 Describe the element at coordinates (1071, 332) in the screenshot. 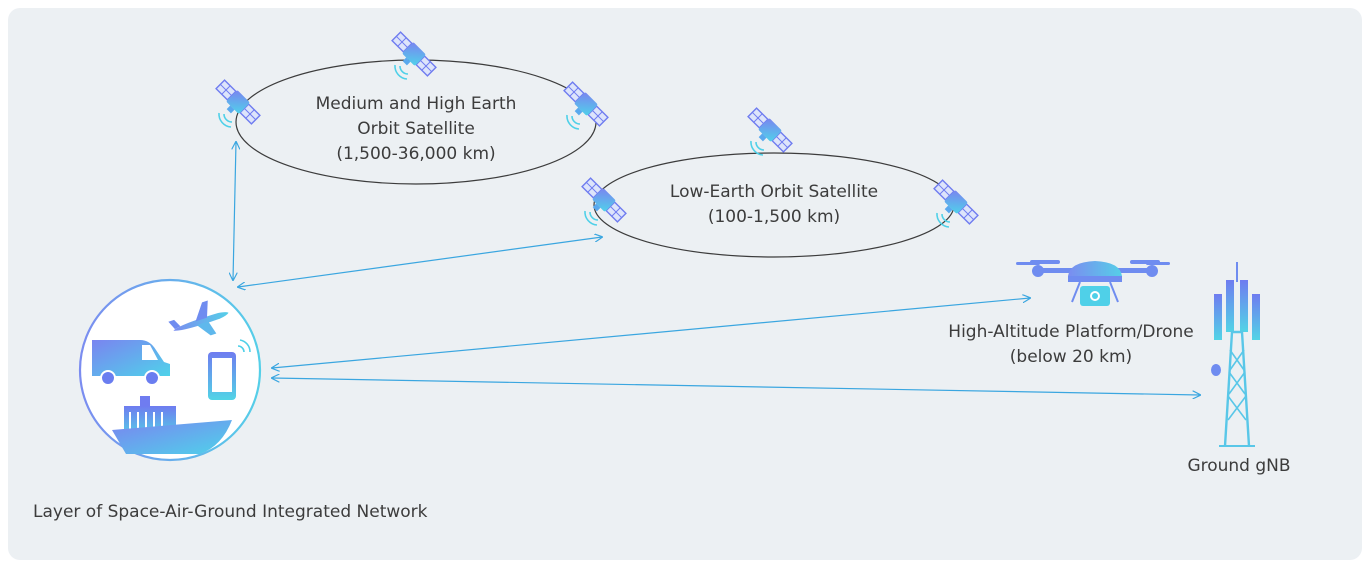

I see `hap-label-line1: High-Altitude Platform/Drone` at that location.